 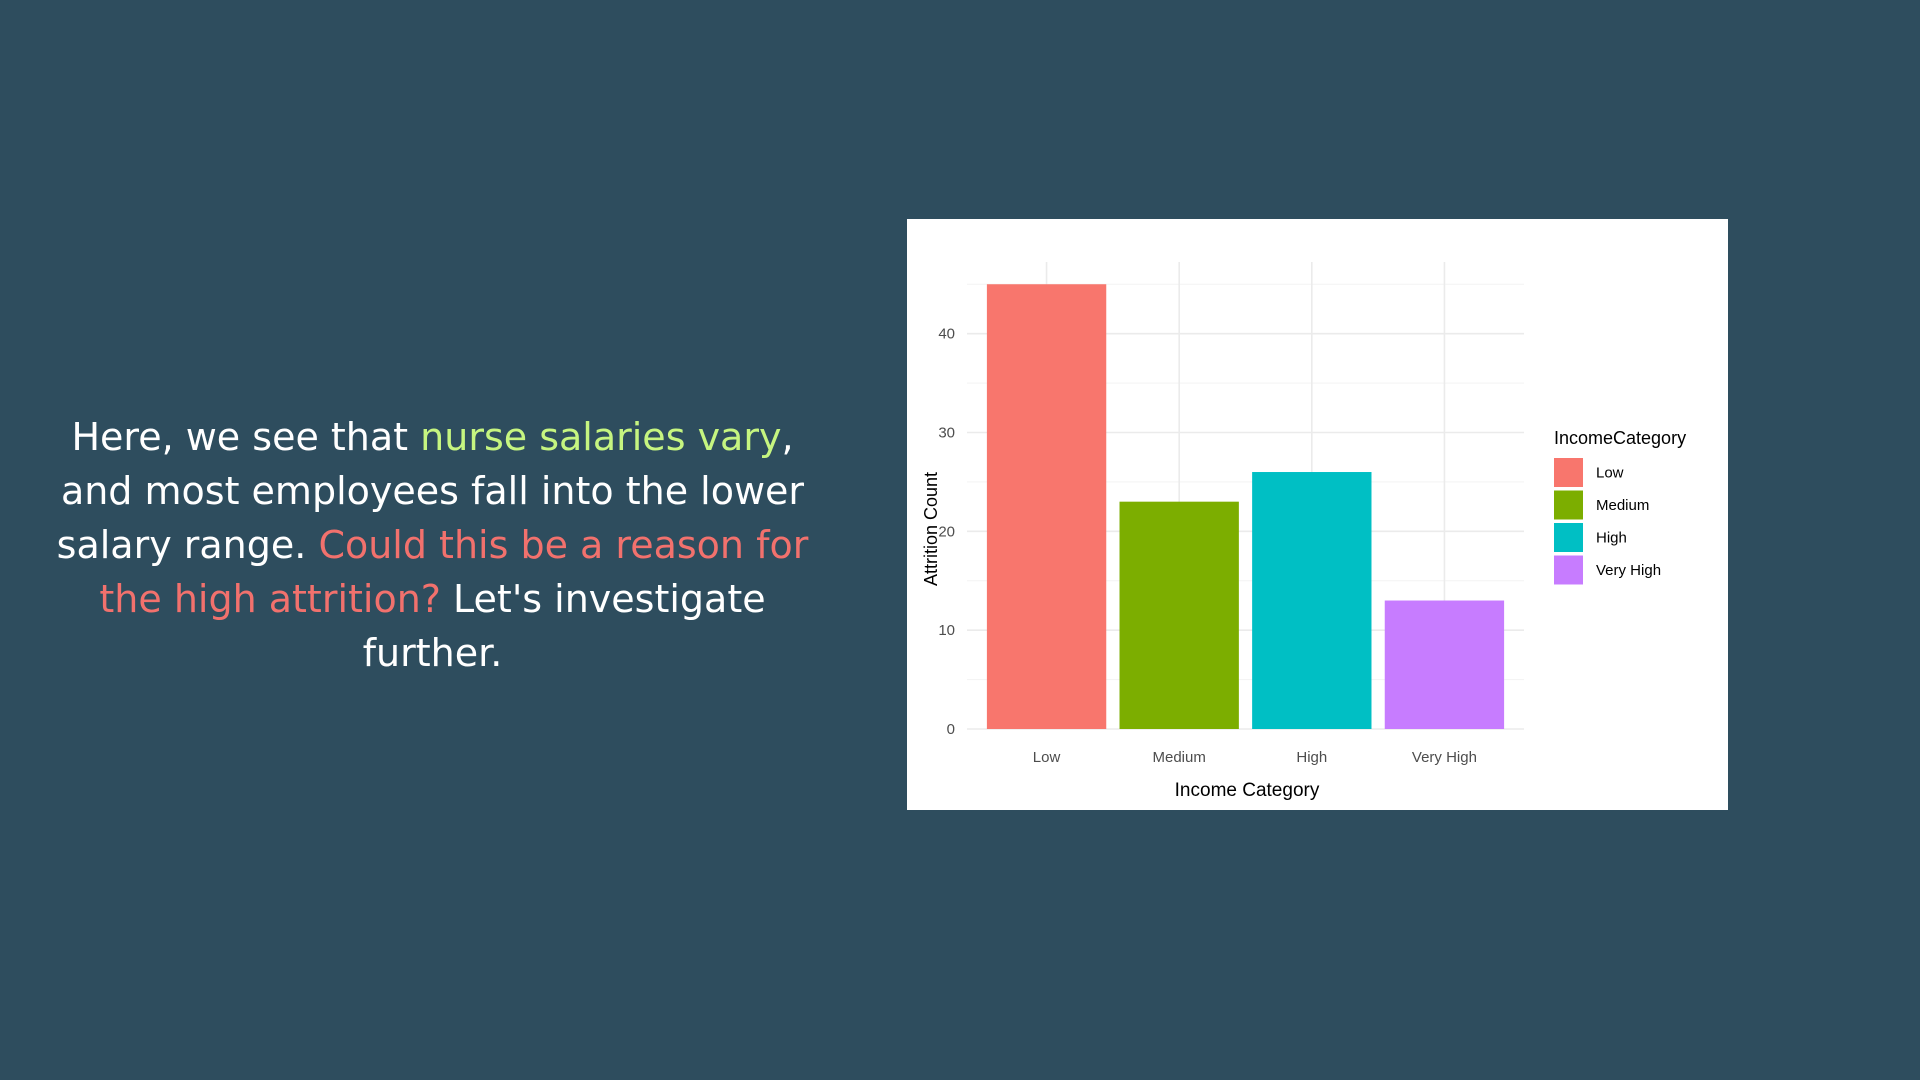 What do you see at coordinates (946, 334) in the screenshot?
I see `y-tick-label: 40` at bounding box center [946, 334].